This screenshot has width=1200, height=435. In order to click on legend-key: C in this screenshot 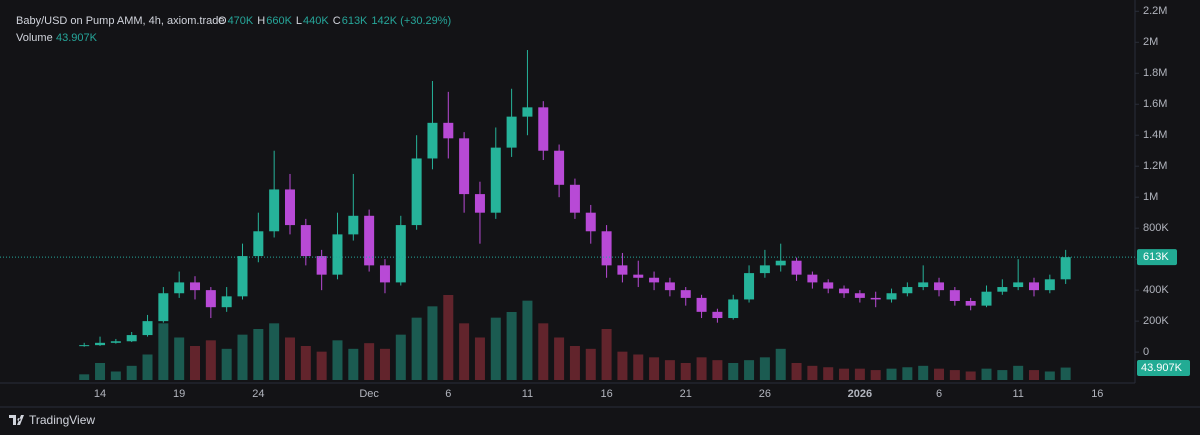, I will do `click(337, 21)`.